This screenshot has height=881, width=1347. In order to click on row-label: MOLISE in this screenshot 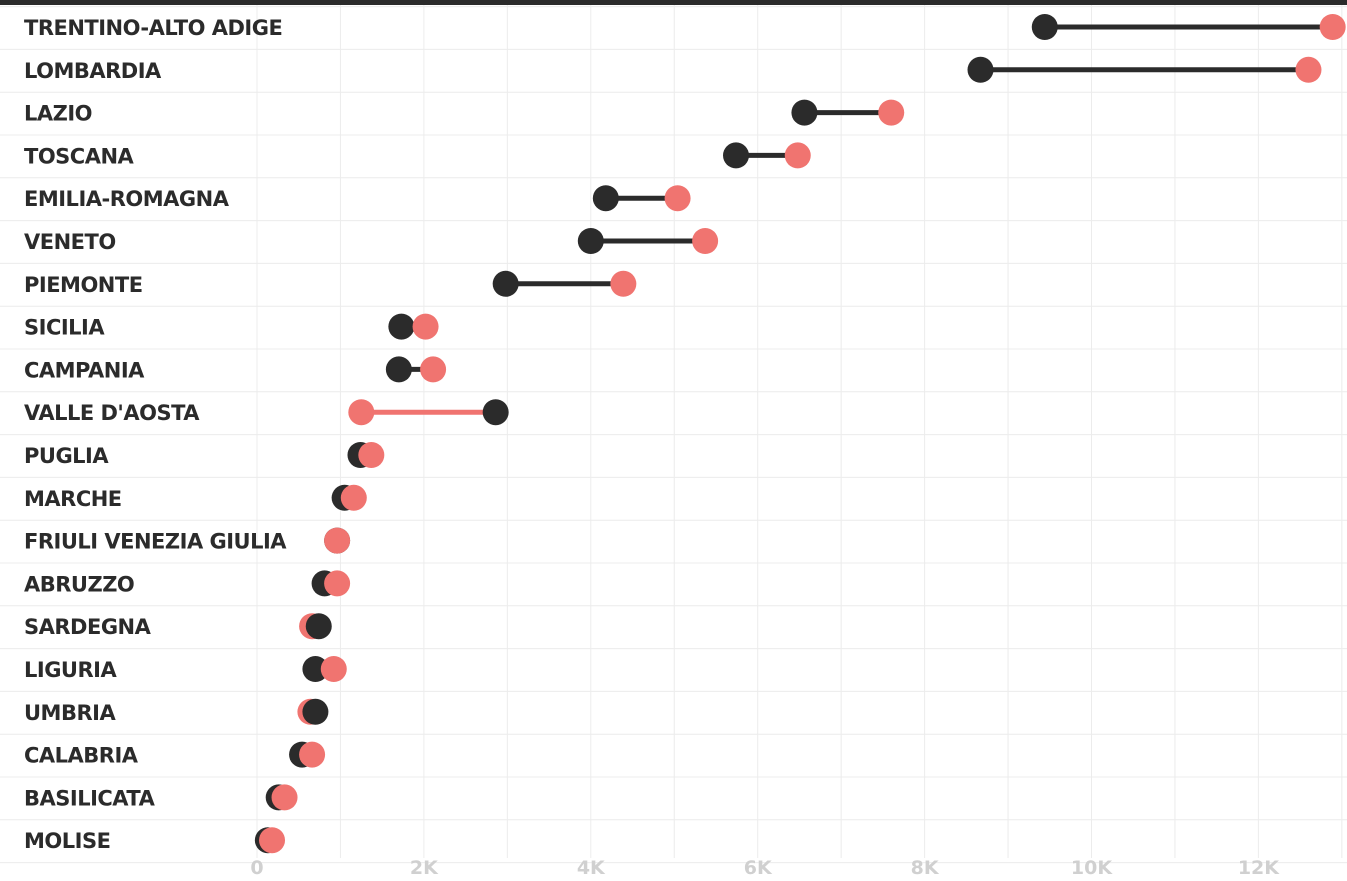, I will do `click(67, 841)`.